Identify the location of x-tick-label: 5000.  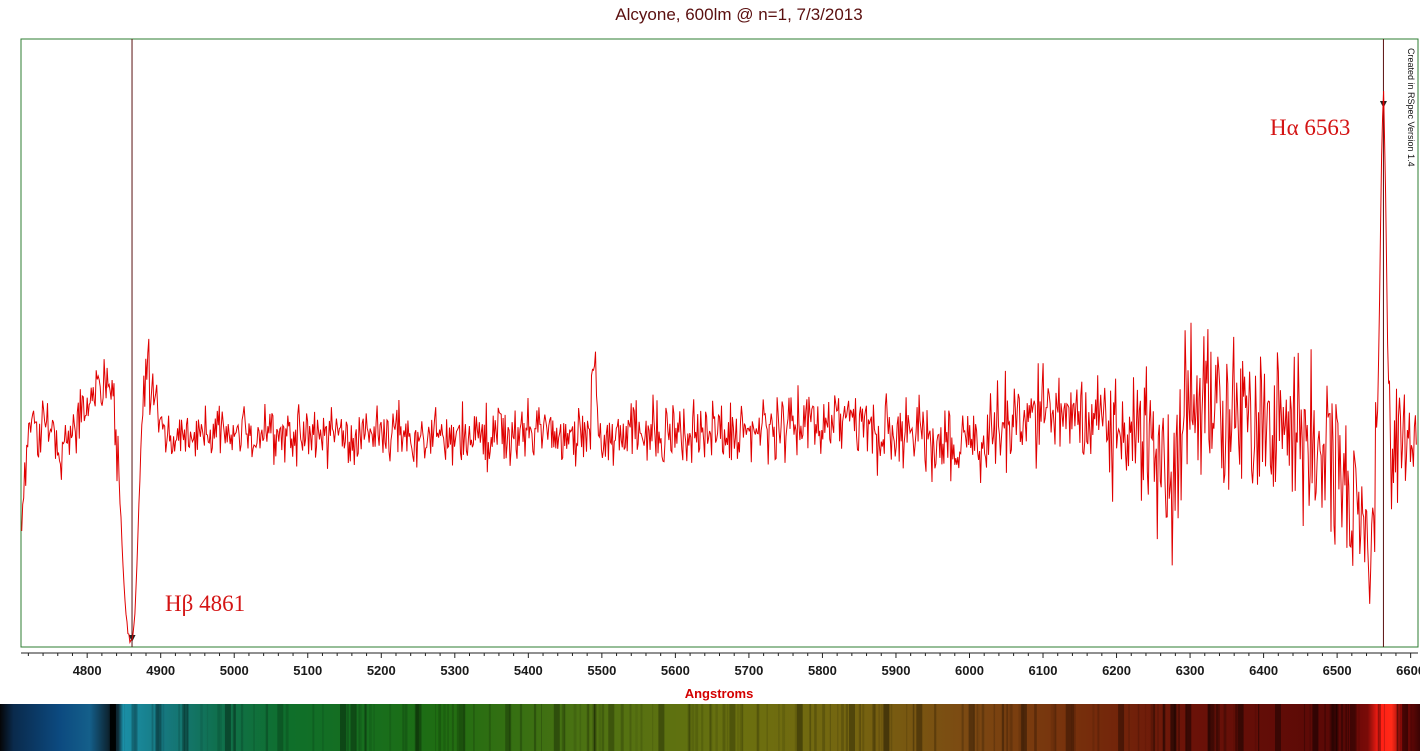
(234, 670).